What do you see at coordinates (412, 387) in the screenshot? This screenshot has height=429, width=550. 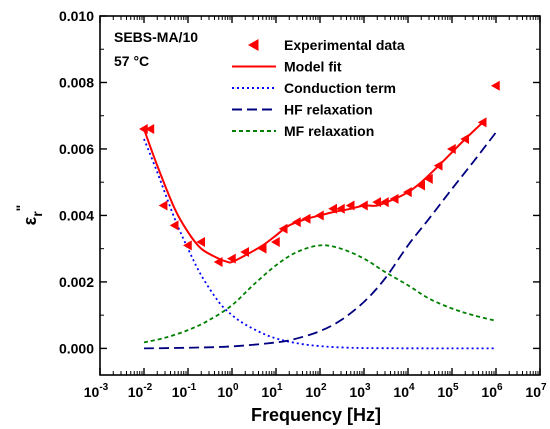 I see `x-tick-label-exponent: 4` at bounding box center [412, 387].